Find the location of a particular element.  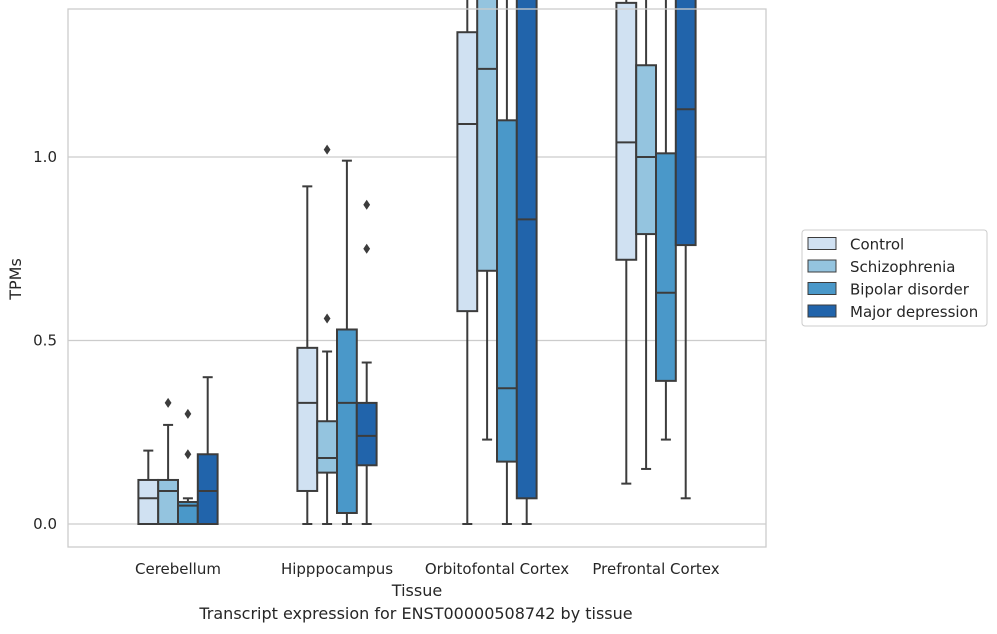

legend-label: Bipolar disorder is located at coordinates (910, 290).